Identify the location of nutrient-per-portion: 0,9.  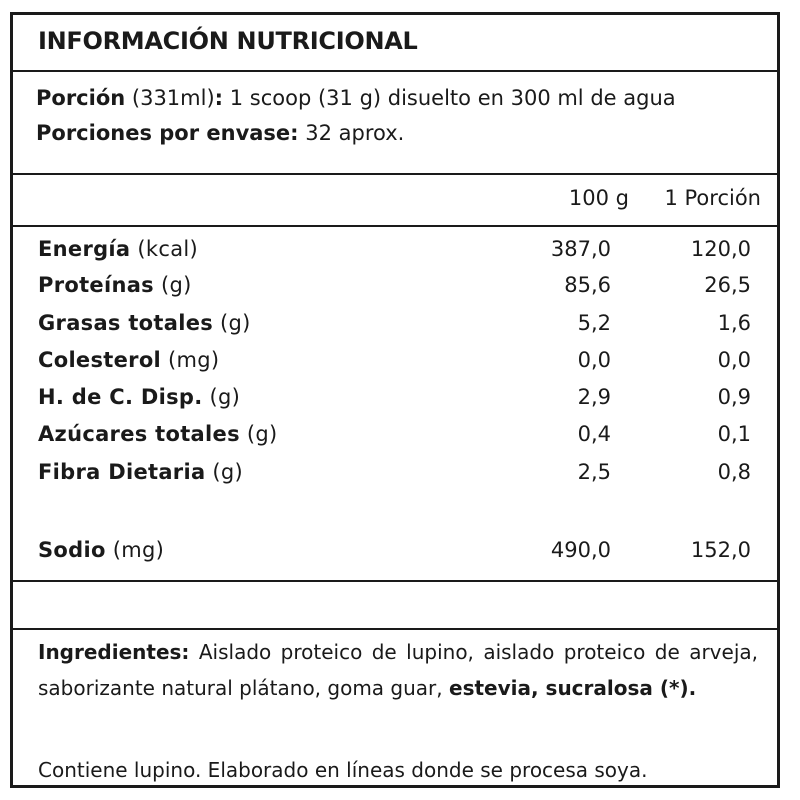
(734, 397).